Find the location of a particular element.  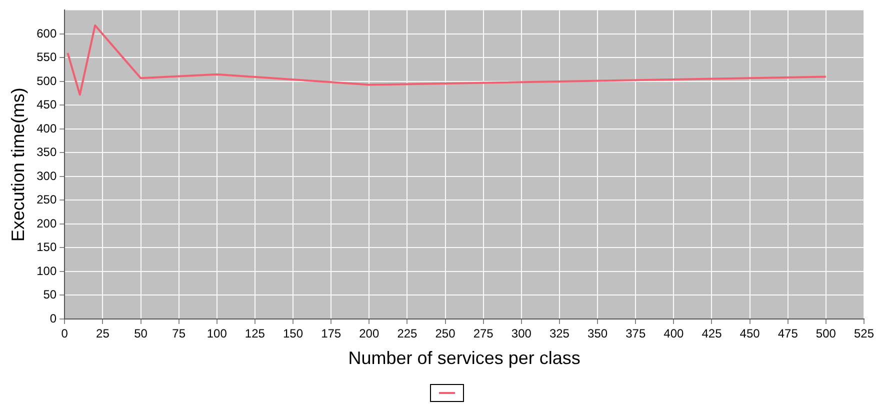

y-tick-label: 100 is located at coordinates (46, 271).